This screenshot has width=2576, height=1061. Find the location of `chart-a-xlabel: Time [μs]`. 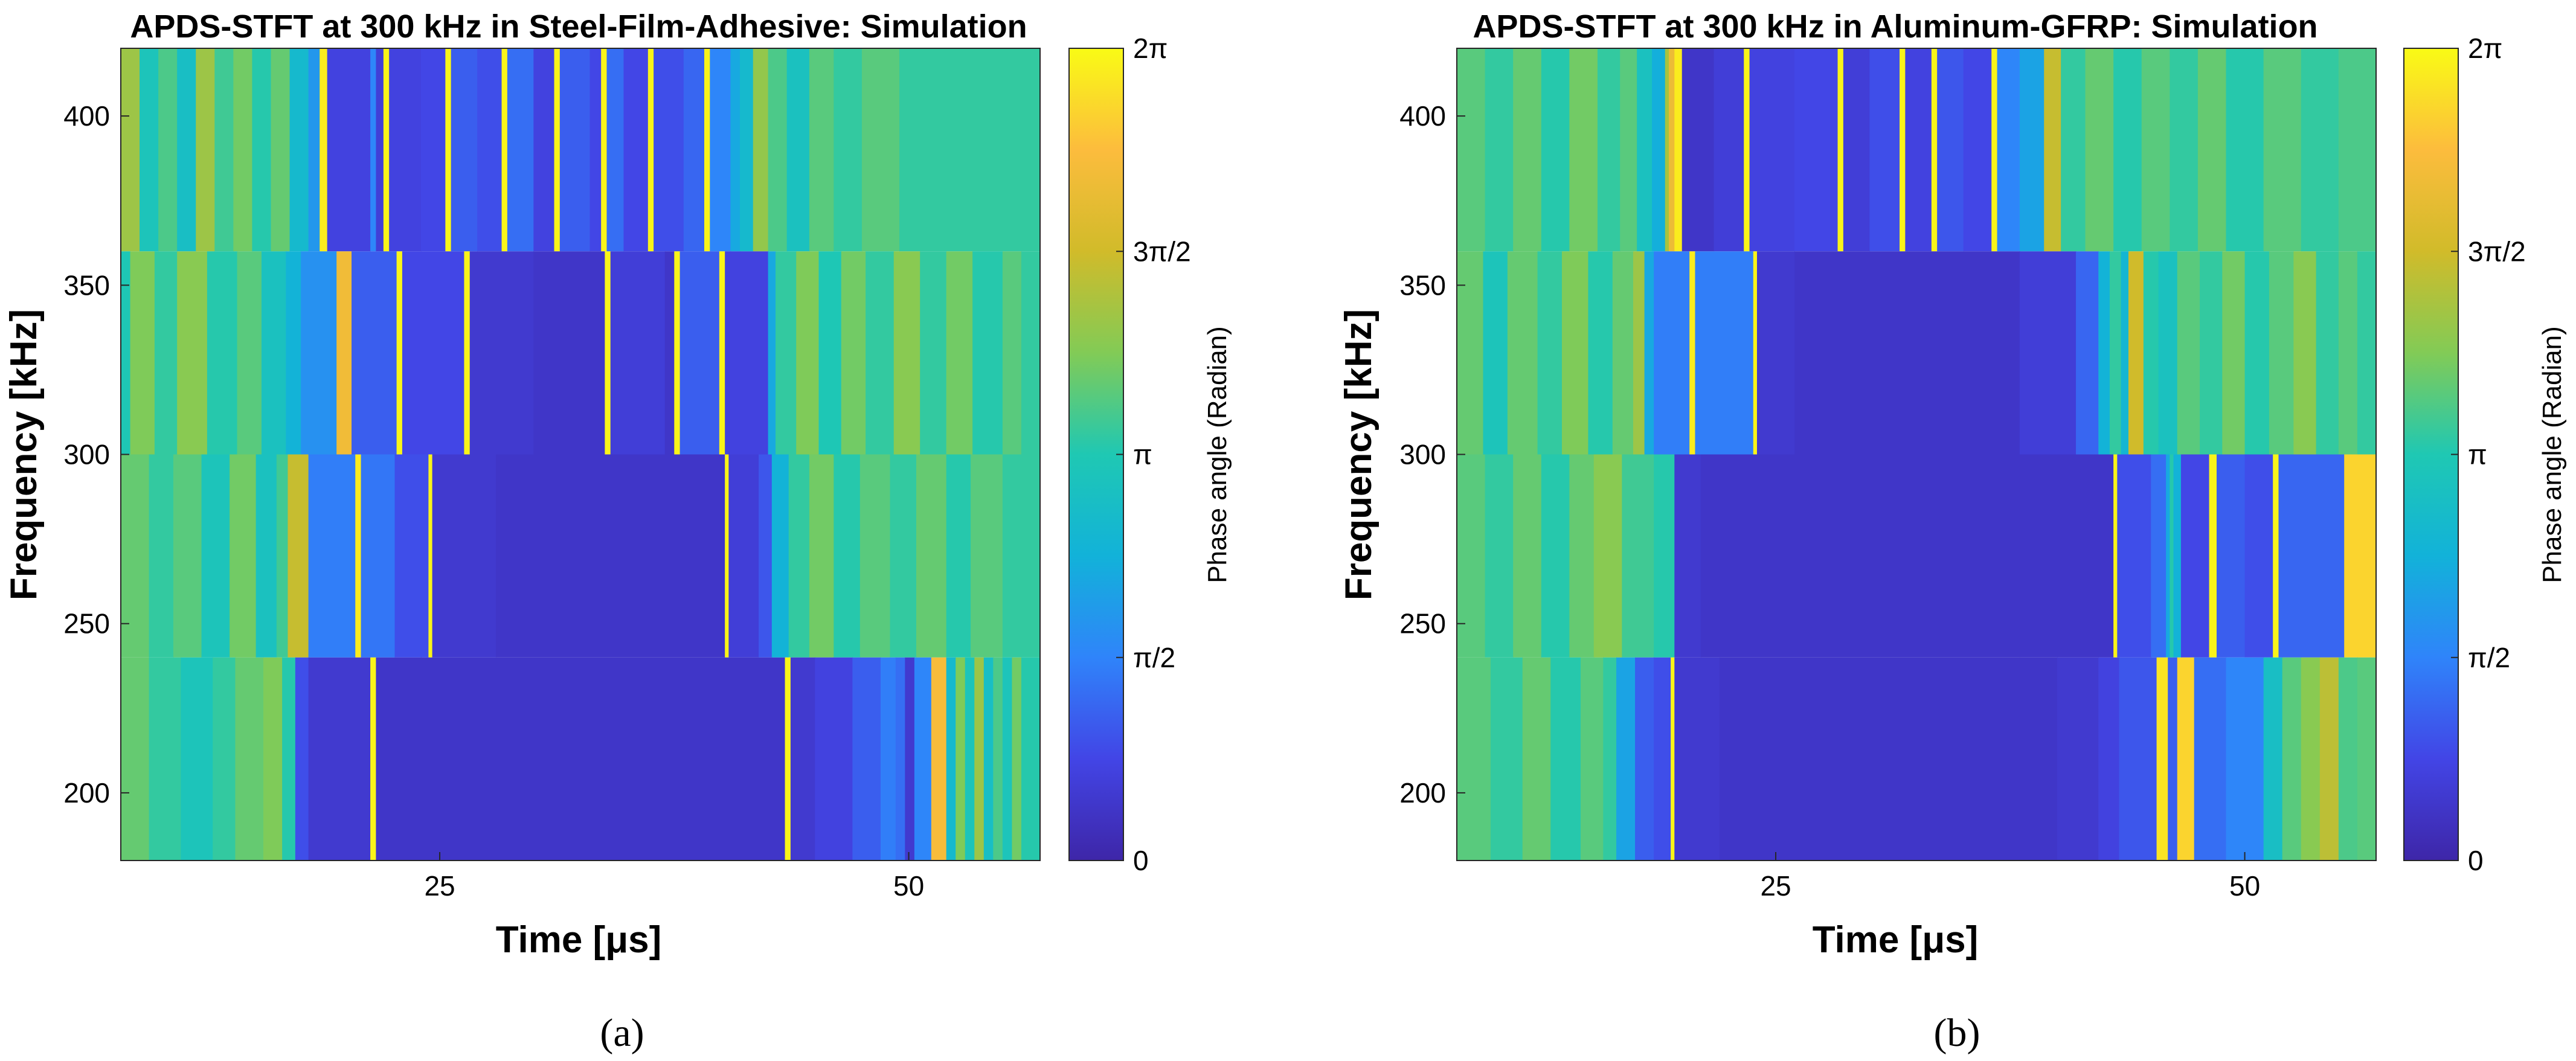

chart-a-xlabel: Time [μs] is located at coordinates (579, 940).